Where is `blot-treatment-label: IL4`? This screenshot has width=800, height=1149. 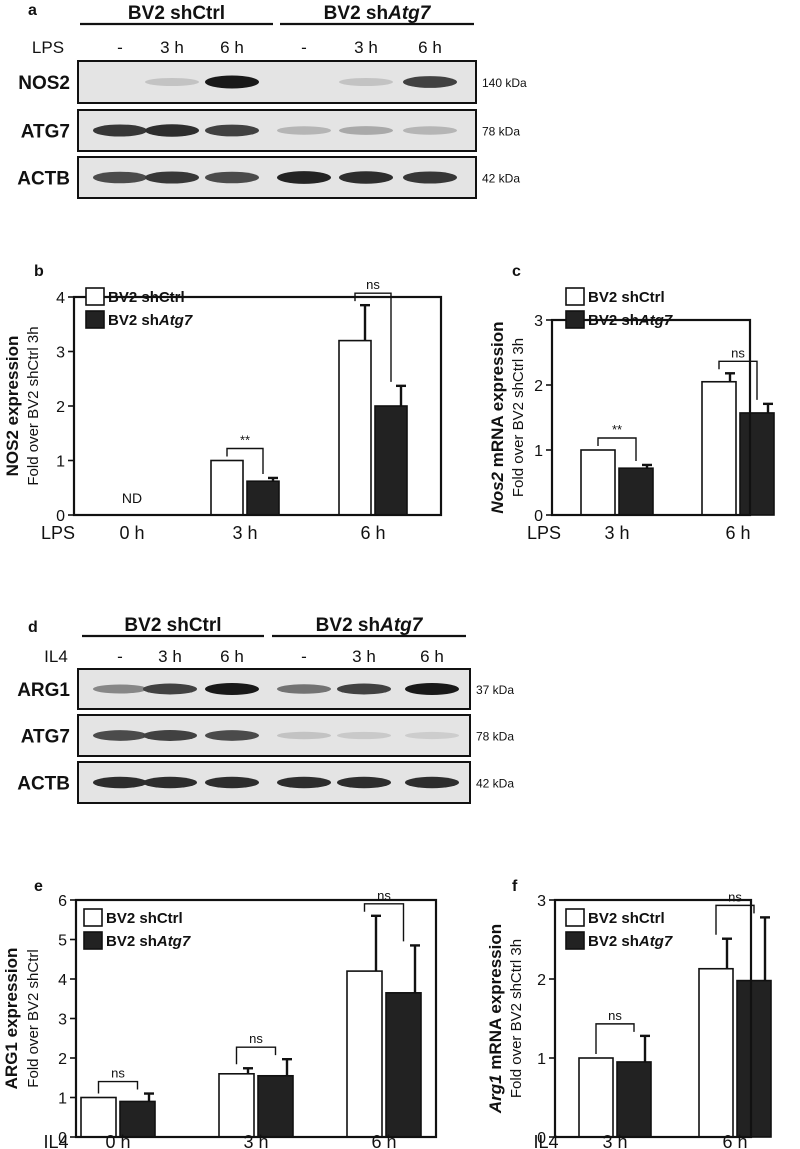
blot-treatment-label: IL4 is located at coordinates (56, 656).